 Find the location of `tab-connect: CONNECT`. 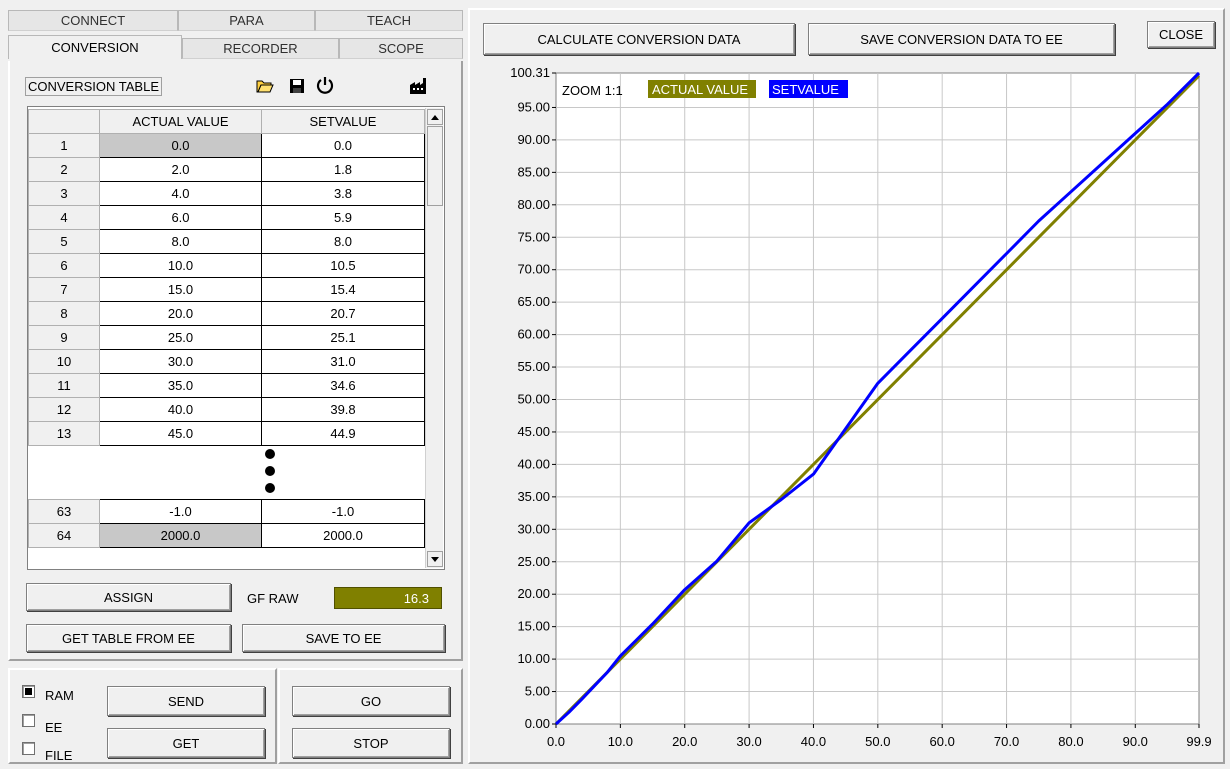

tab-connect: CONNECT is located at coordinates (93, 20).